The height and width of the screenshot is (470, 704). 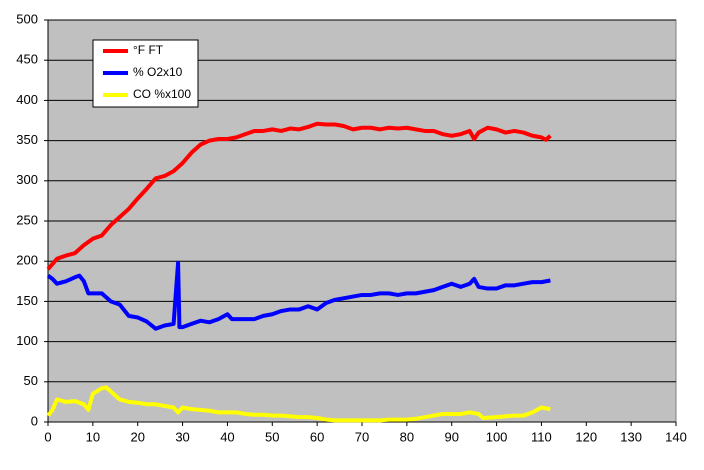 What do you see at coordinates (47, 436) in the screenshot?
I see `x-tick-label: 0` at bounding box center [47, 436].